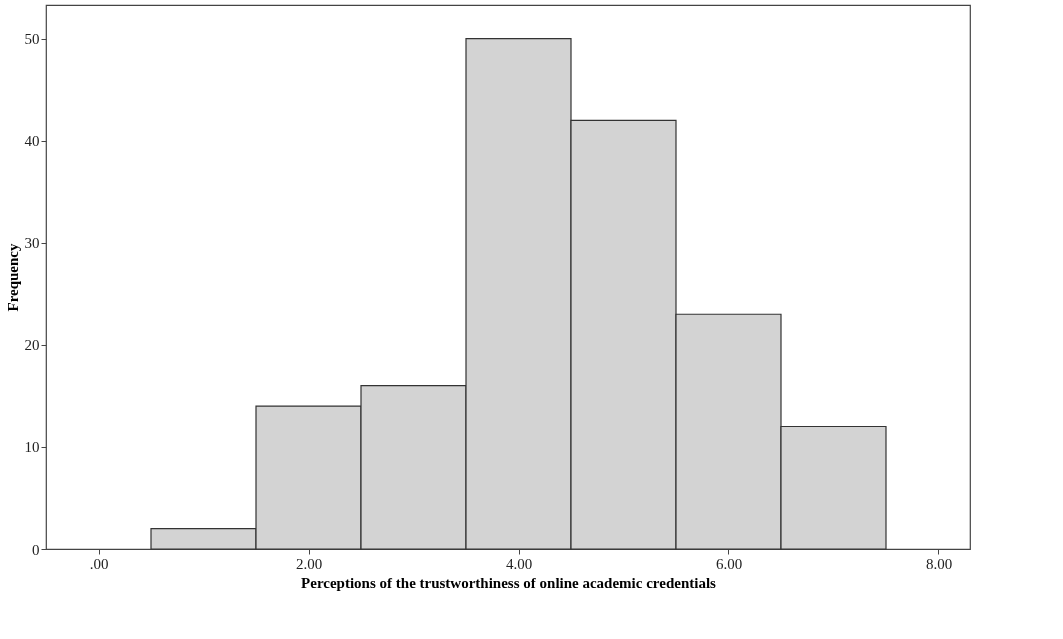 The image size is (1063, 639). I want to click on y-tick-label: 30, so click(32, 243).